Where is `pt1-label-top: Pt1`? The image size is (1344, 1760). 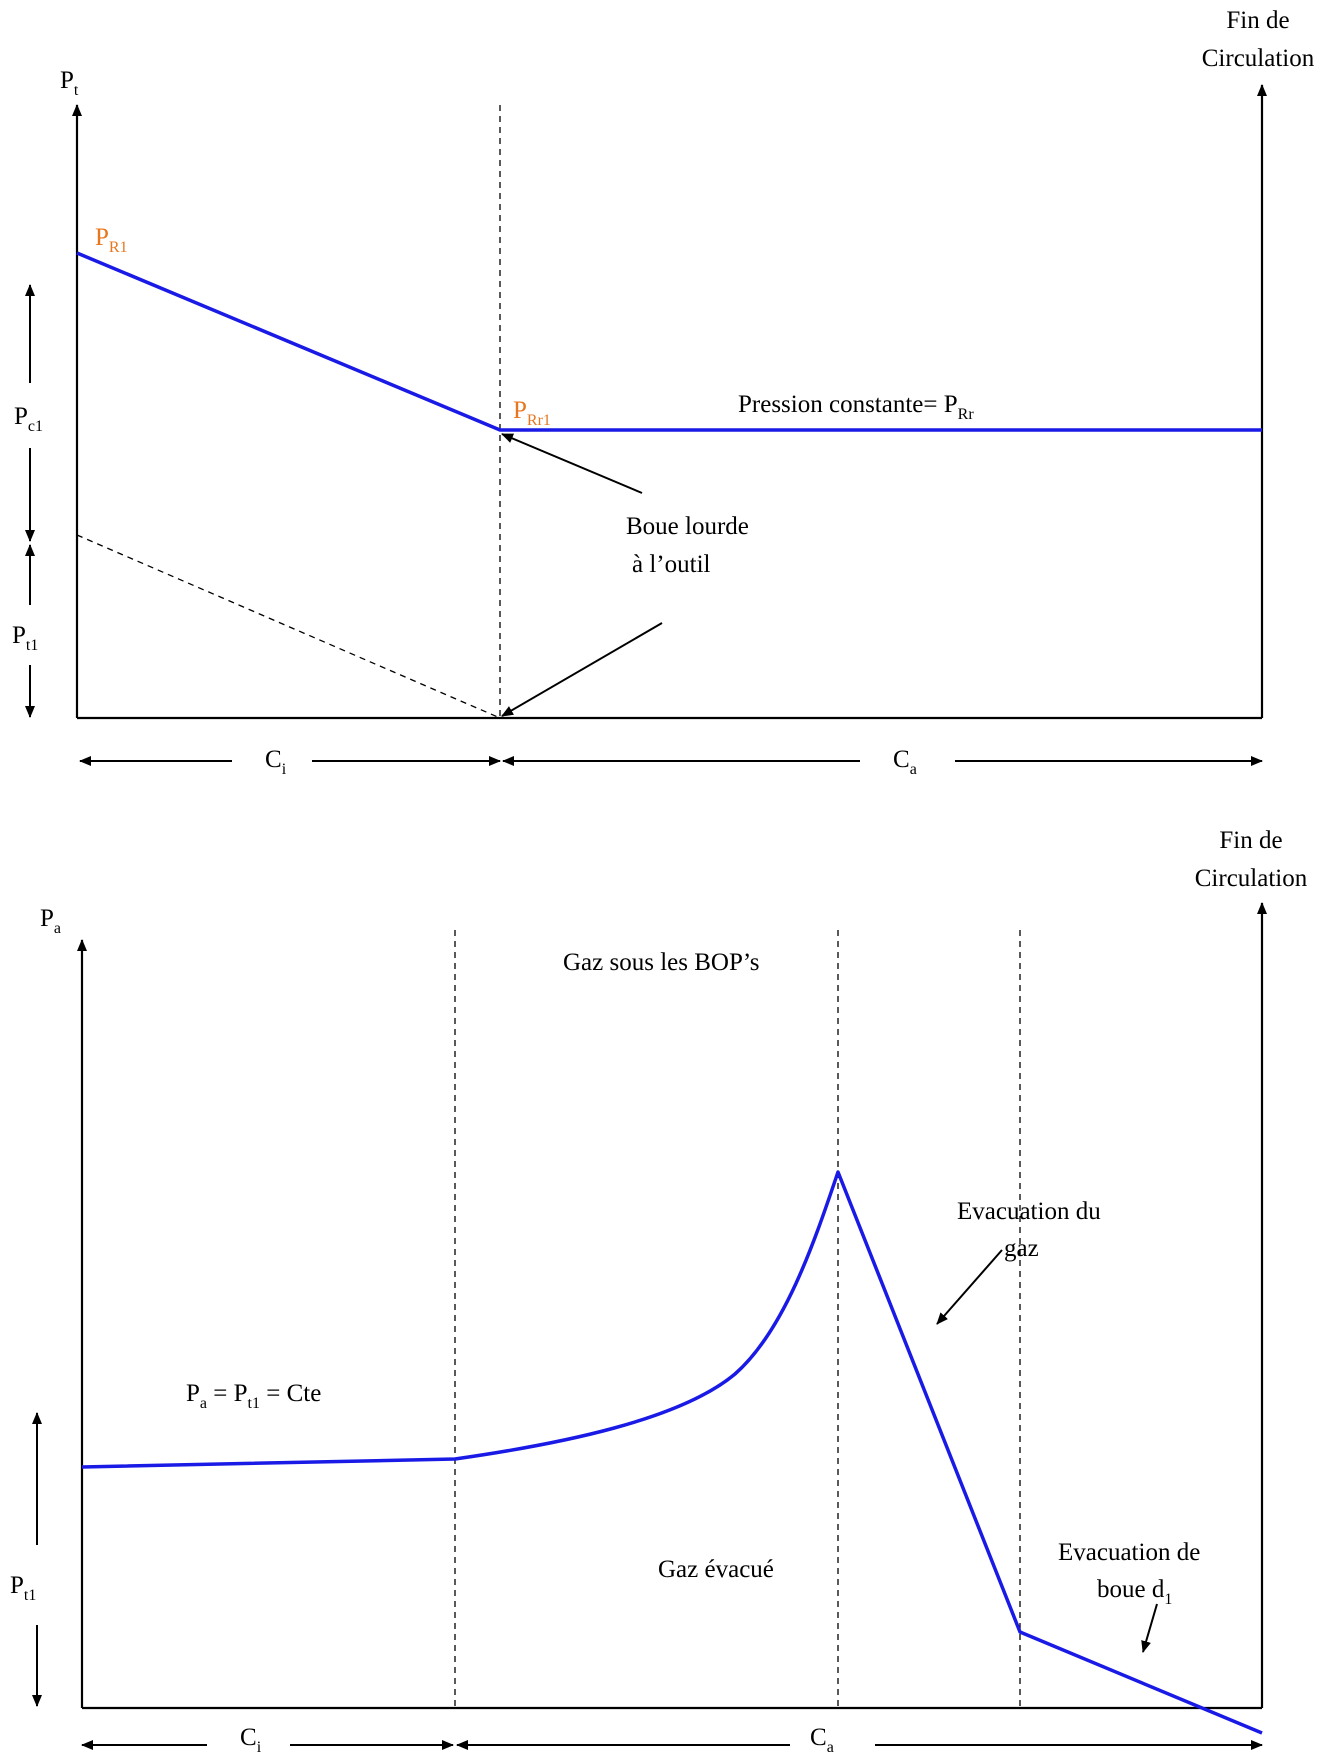
pt1-label-top: Pt1 is located at coordinates (25, 638).